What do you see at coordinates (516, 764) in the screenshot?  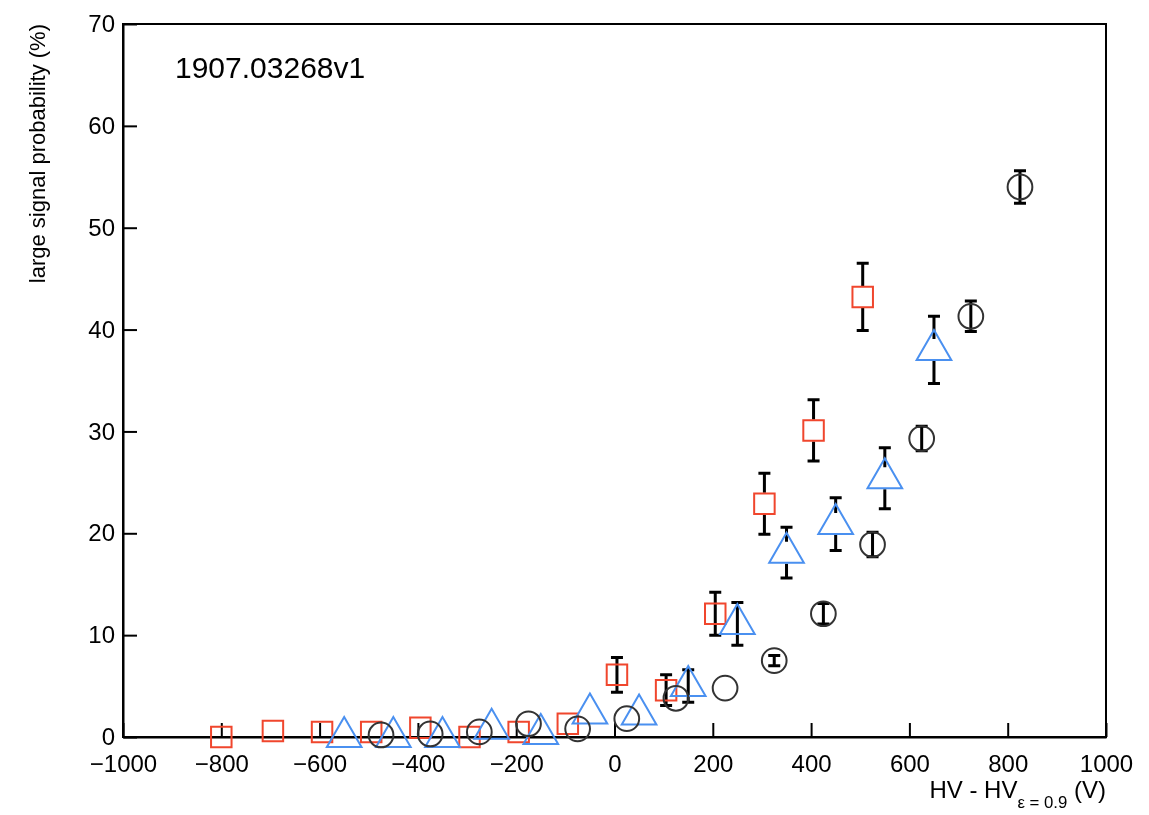 I see `x-tick-label: −200` at bounding box center [516, 764].